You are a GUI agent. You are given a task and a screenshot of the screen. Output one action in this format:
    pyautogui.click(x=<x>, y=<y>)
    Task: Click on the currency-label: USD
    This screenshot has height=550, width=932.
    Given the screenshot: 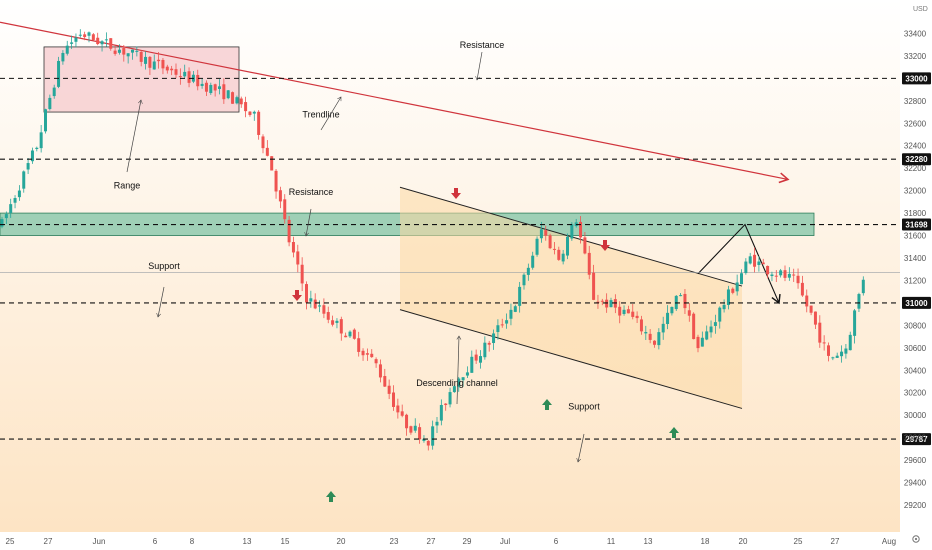 What is the action you would take?
    pyautogui.click(x=920, y=9)
    